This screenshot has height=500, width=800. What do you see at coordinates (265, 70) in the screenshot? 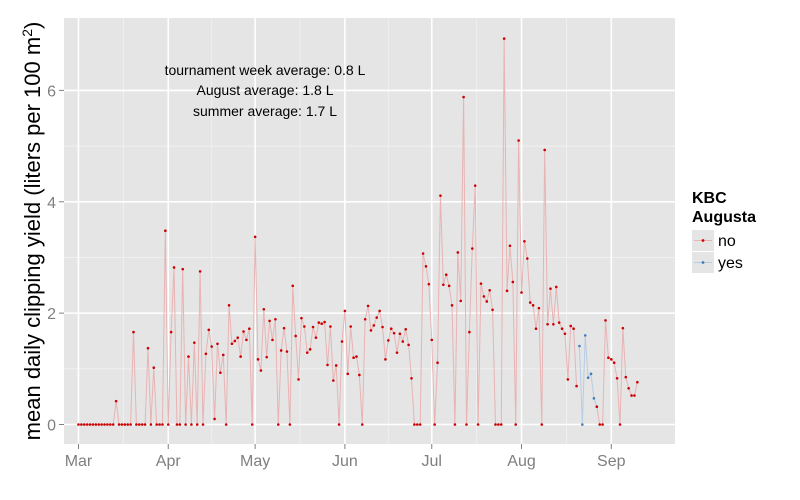
I see `annotation-tournament-week: tournament week average: 0.8 L` at bounding box center [265, 70].